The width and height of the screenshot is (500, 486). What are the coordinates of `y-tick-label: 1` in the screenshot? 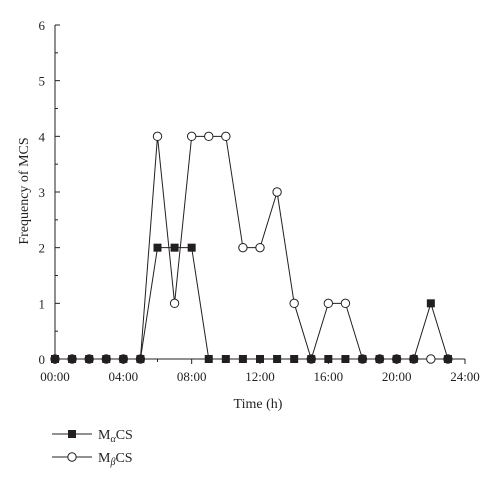 It's located at (42, 303).